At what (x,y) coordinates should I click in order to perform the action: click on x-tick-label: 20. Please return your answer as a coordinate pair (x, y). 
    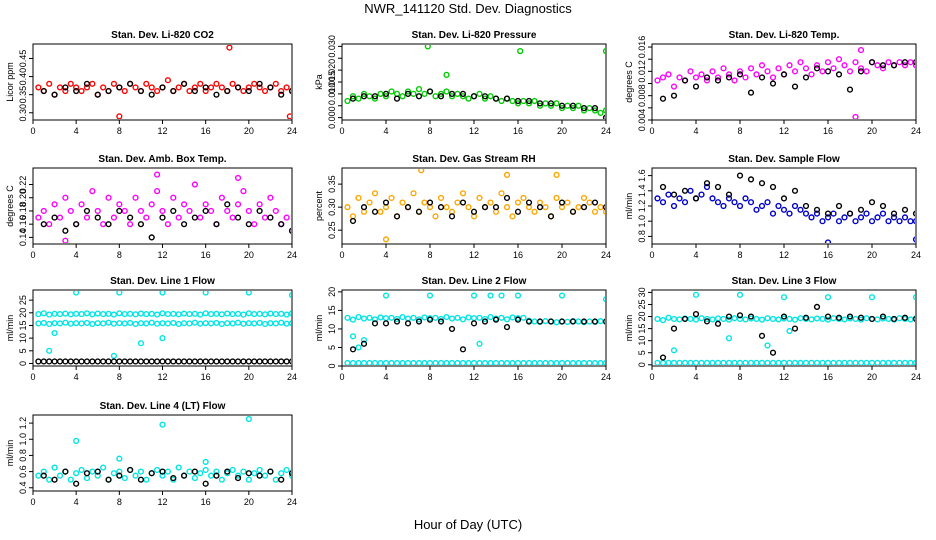
    Looking at the image, I should click on (872, 131).